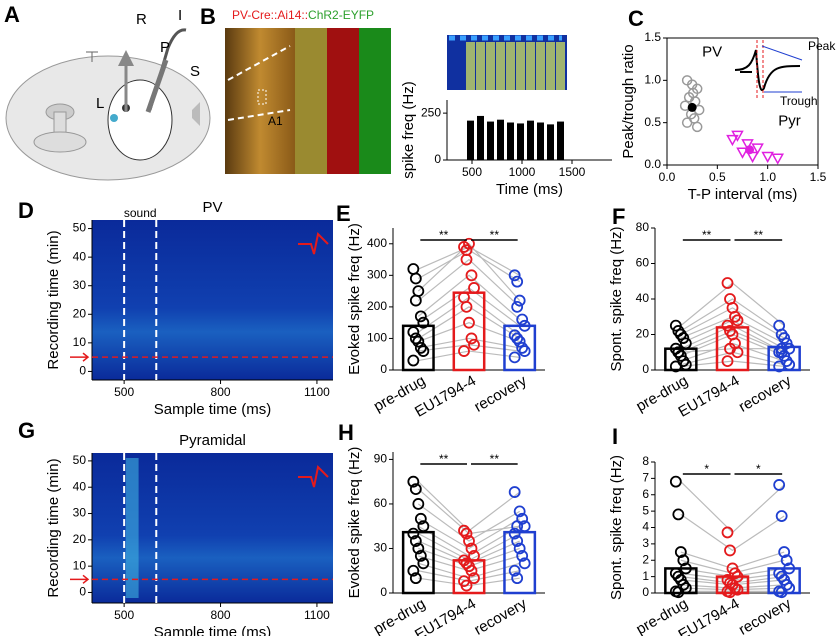 The width and height of the screenshot is (837, 636). What do you see at coordinates (377, 338) in the screenshot?
I see `y-tick-label: 100` at bounding box center [377, 338].